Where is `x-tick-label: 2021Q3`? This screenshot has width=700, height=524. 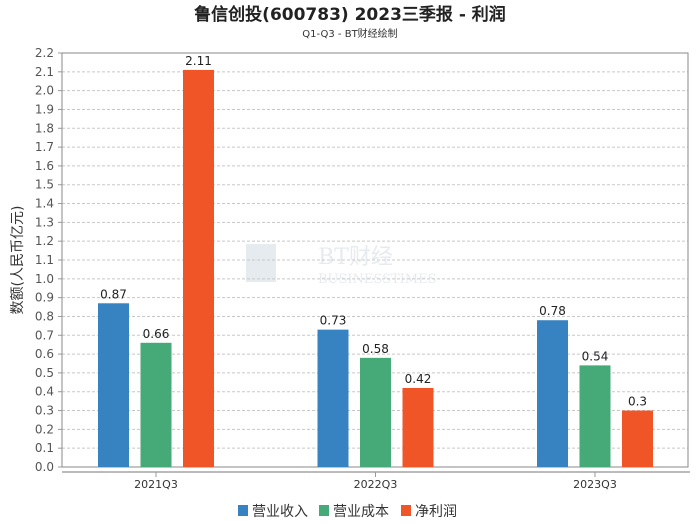
x-tick-label: 2021Q3 is located at coordinates (156, 484).